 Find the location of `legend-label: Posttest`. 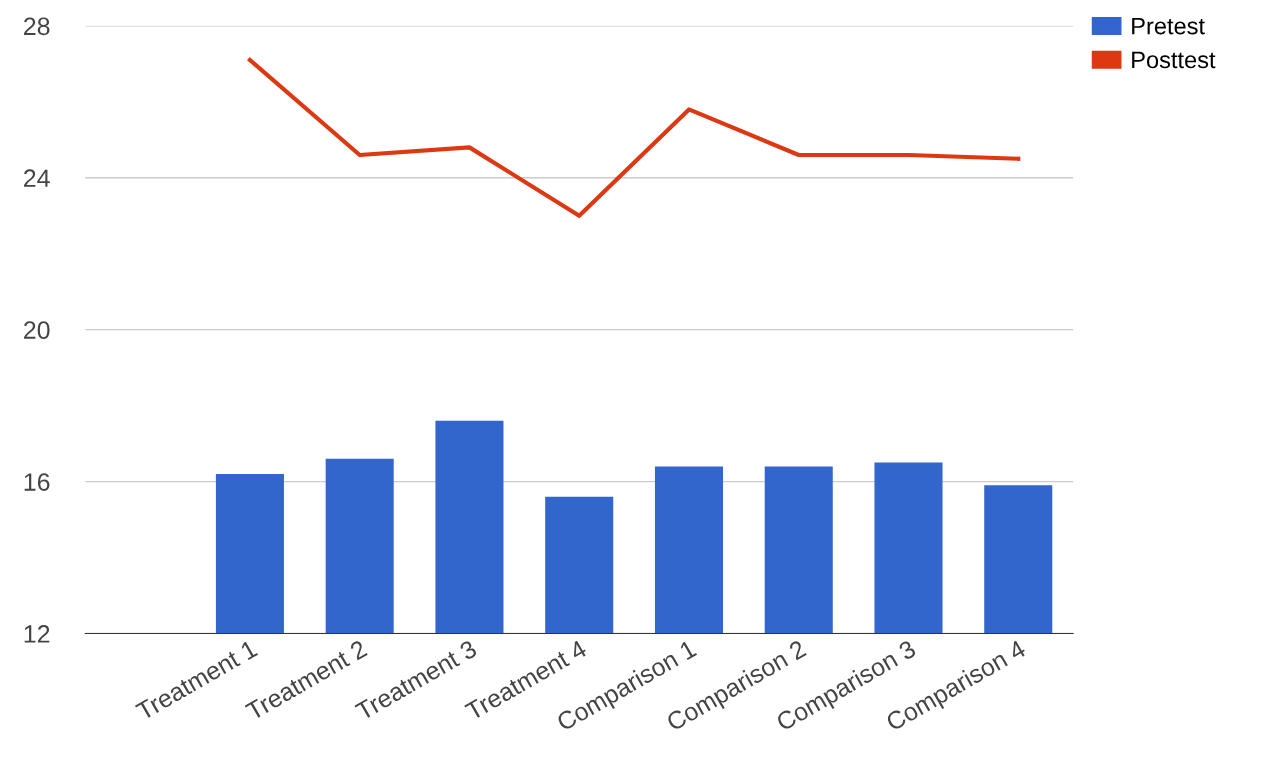

legend-label: Posttest is located at coordinates (1174, 60).